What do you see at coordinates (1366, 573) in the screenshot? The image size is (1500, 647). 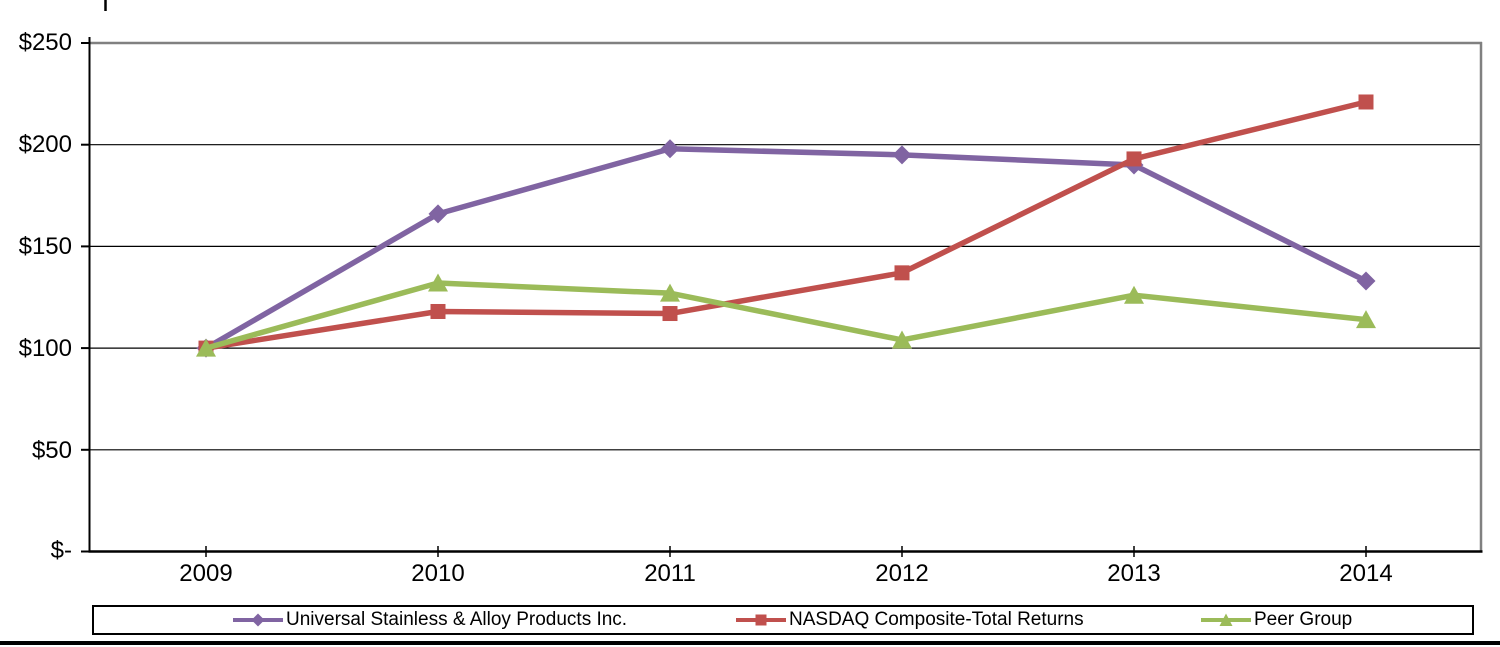 I see `x-axis-label: 2014` at bounding box center [1366, 573].